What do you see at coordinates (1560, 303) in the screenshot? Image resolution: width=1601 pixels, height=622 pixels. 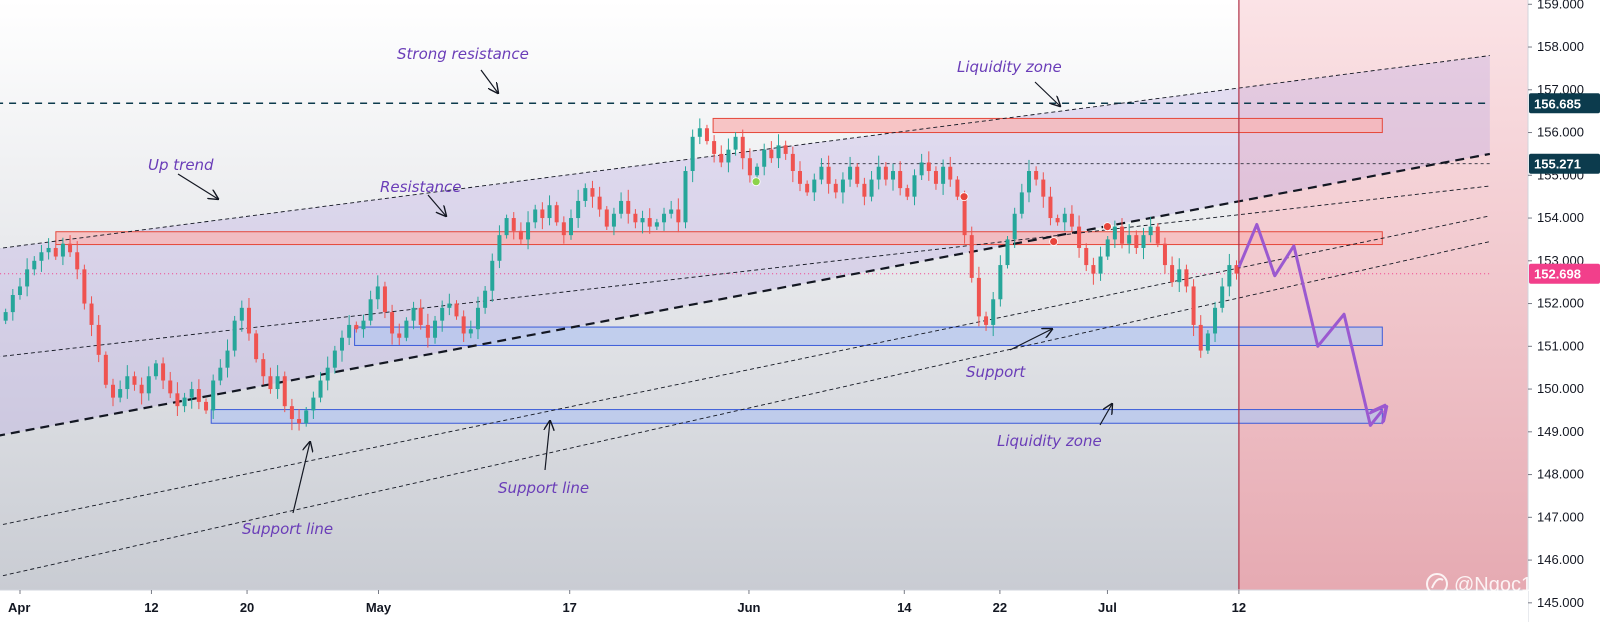 I see `price-tick-label-7: 152.000` at bounding box center [1560, 303].